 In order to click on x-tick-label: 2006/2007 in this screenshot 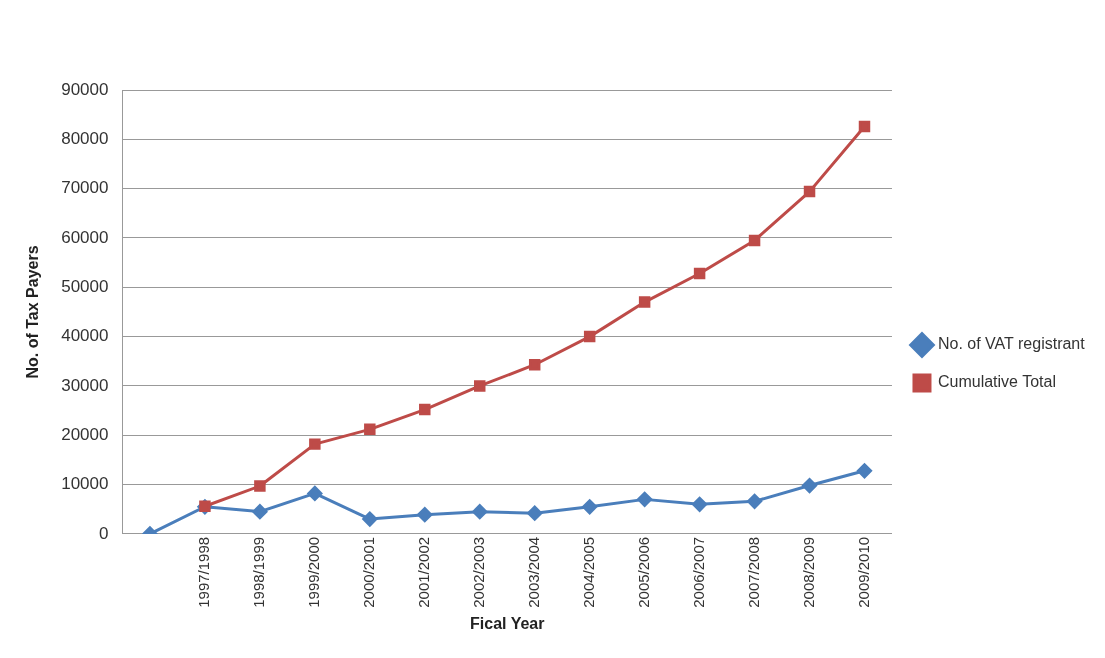, I will do `click(698, 572)`.